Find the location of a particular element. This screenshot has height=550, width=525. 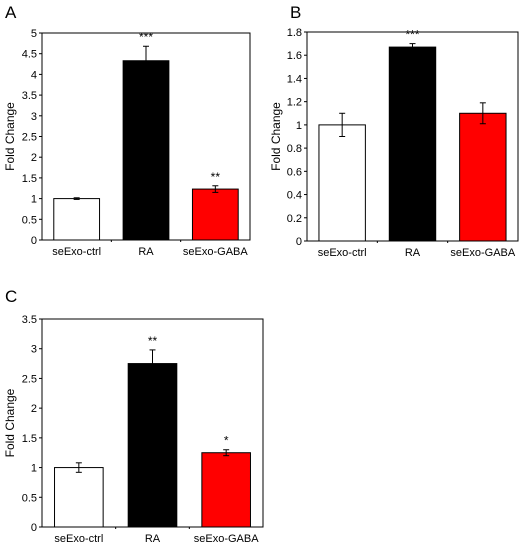

y-tick-label: 1.8 is located at coordinates (294, 33).